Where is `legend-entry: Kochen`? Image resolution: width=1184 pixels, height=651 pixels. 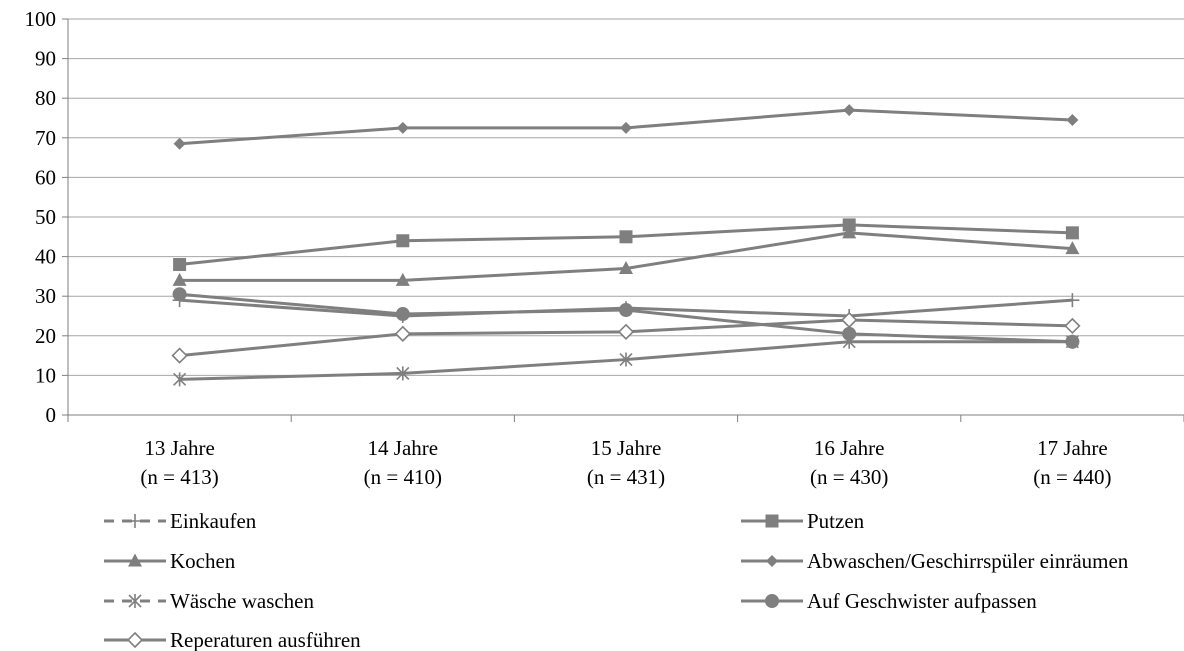
legend-entry: Kochen is located at coordinates (170, 561).